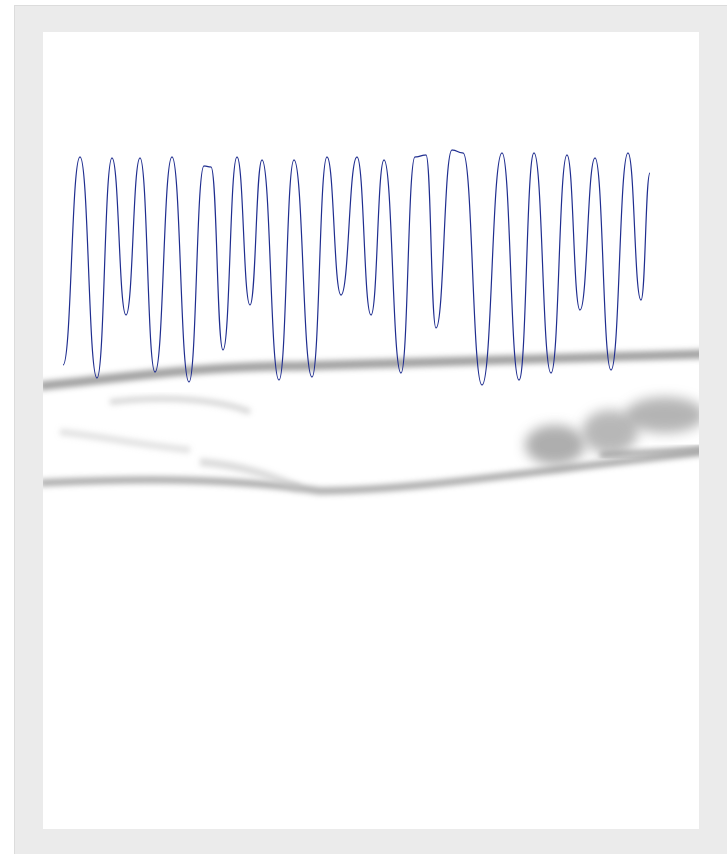 The height and width of the screenshot is (854, 727). I want to click on vessel-branch, so click(649, 451).